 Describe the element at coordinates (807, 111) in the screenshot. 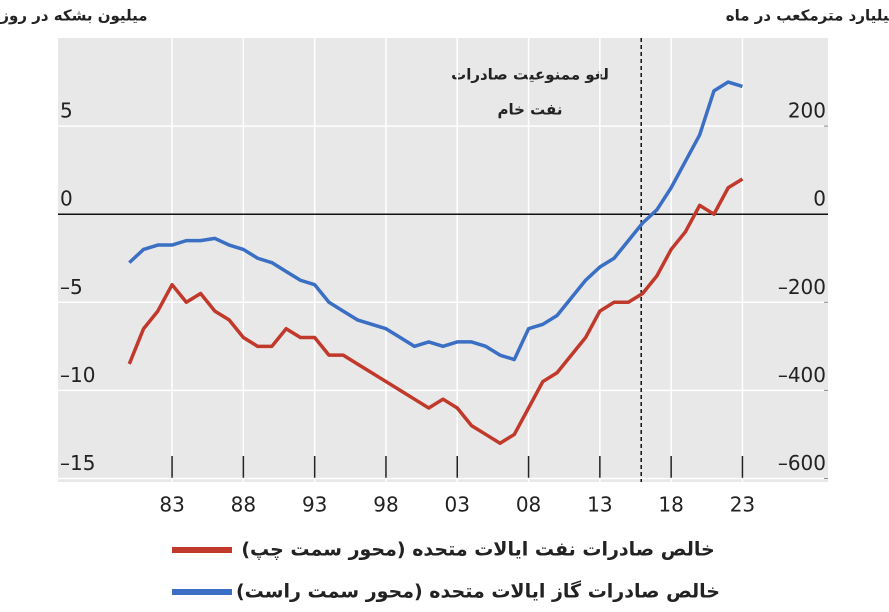

I see `y2-tick-label: 200` at that location.